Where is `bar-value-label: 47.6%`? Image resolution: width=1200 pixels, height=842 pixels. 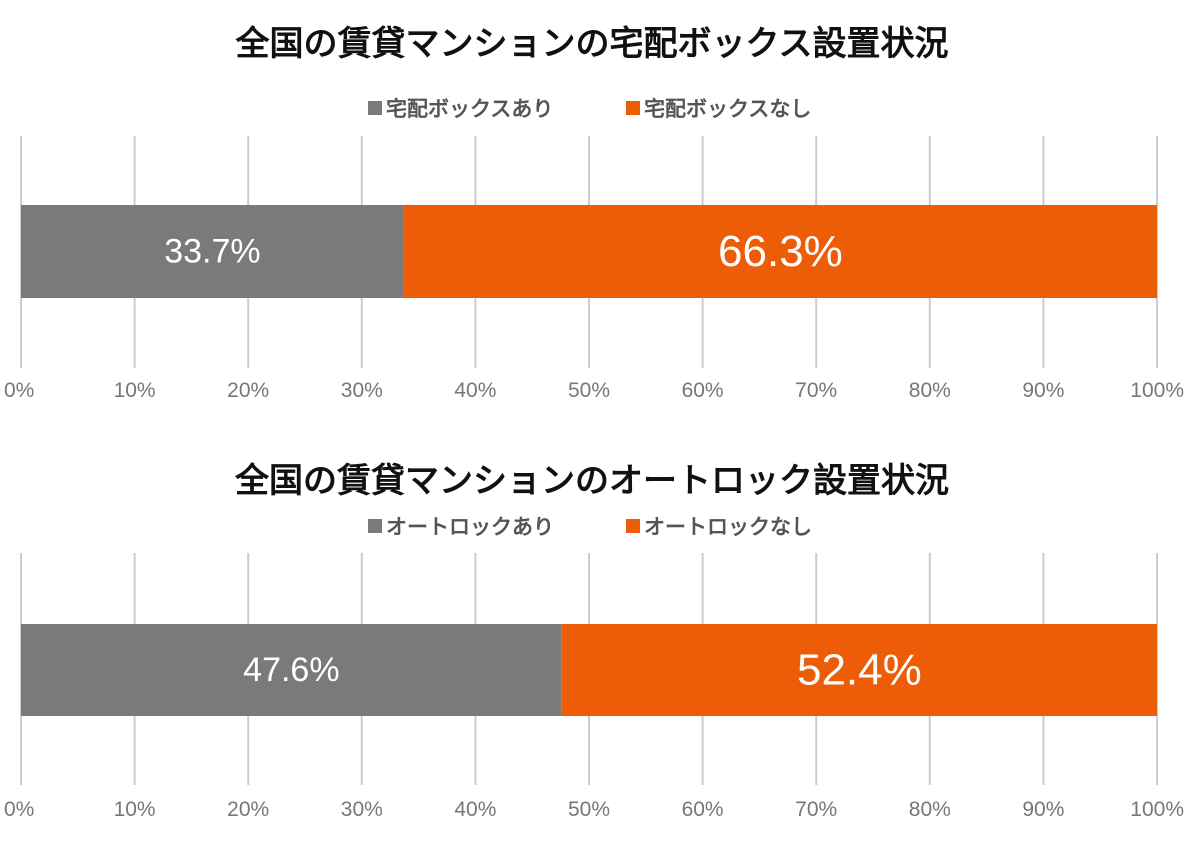
bar-value-label: 47.6% is located at coordinates (291, 670).